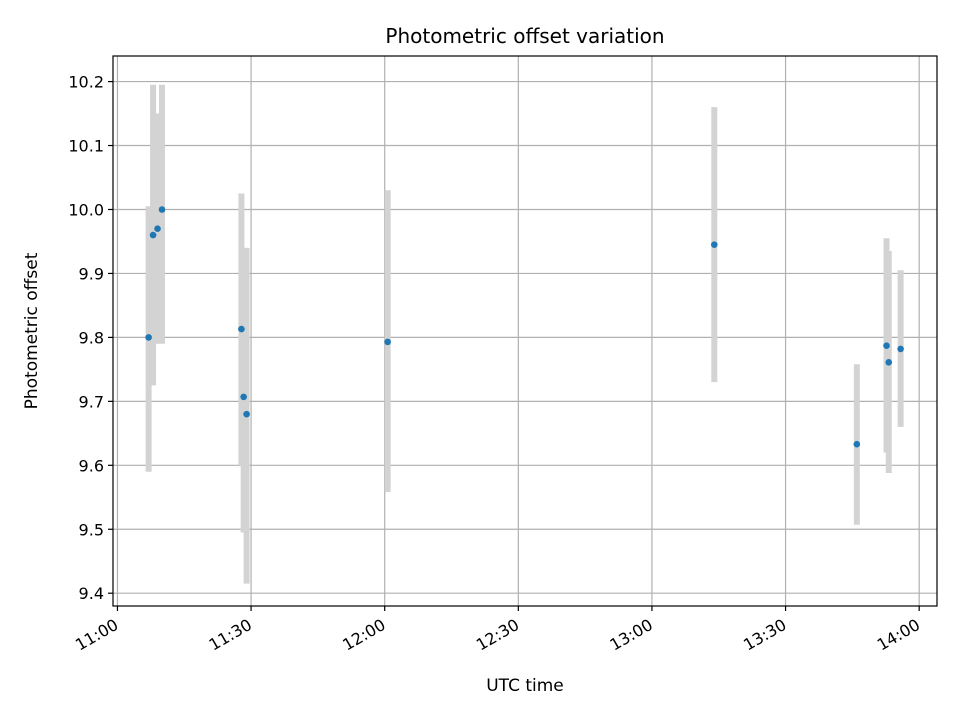  I want to click on y-tick-label: 9.5, so click(91, 529).